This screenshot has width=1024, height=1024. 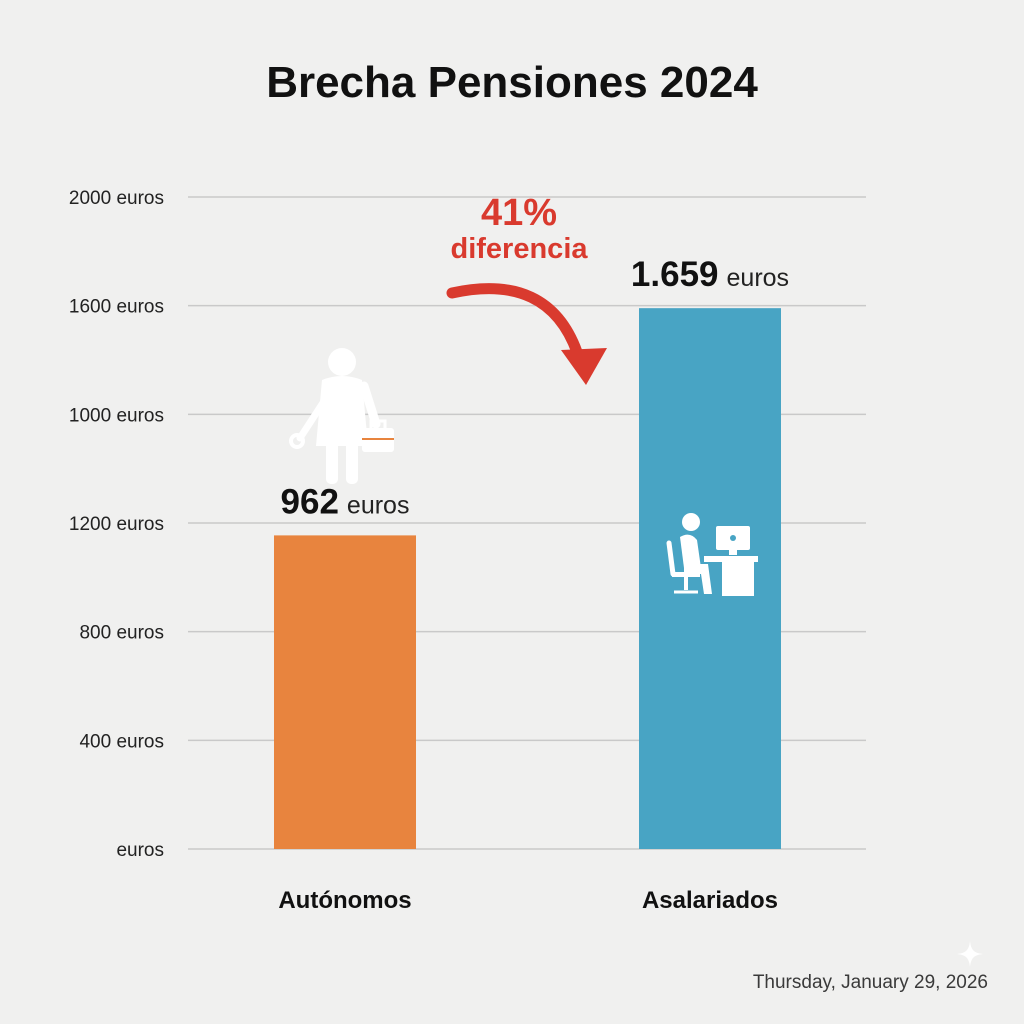 I want to click on bar-asalariados, so click(x=710, y=578).